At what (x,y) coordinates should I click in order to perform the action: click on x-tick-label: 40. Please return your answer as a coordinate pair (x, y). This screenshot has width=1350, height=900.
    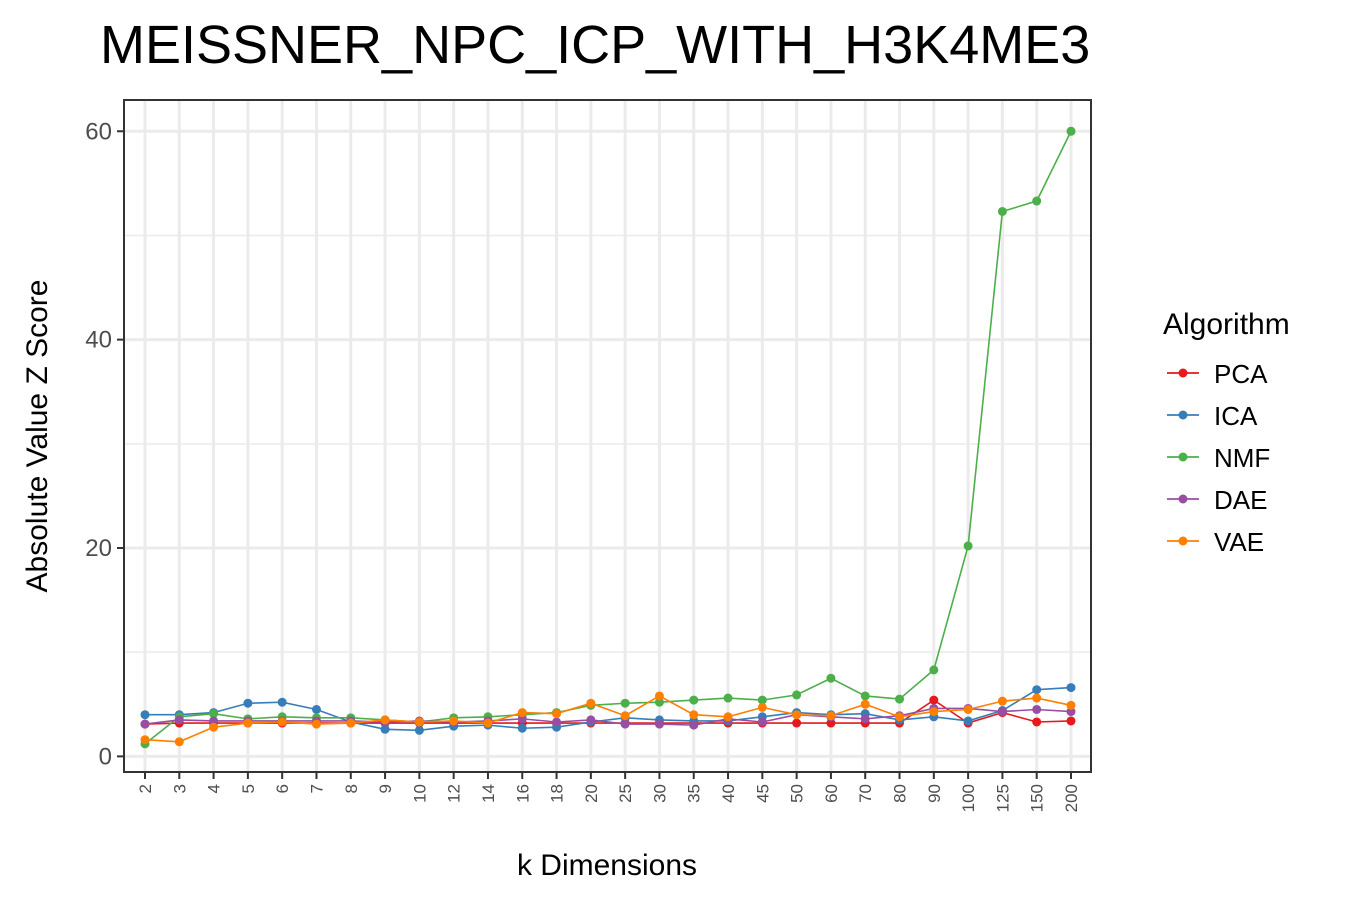
    Looking at the image, I should click on (728, 793).